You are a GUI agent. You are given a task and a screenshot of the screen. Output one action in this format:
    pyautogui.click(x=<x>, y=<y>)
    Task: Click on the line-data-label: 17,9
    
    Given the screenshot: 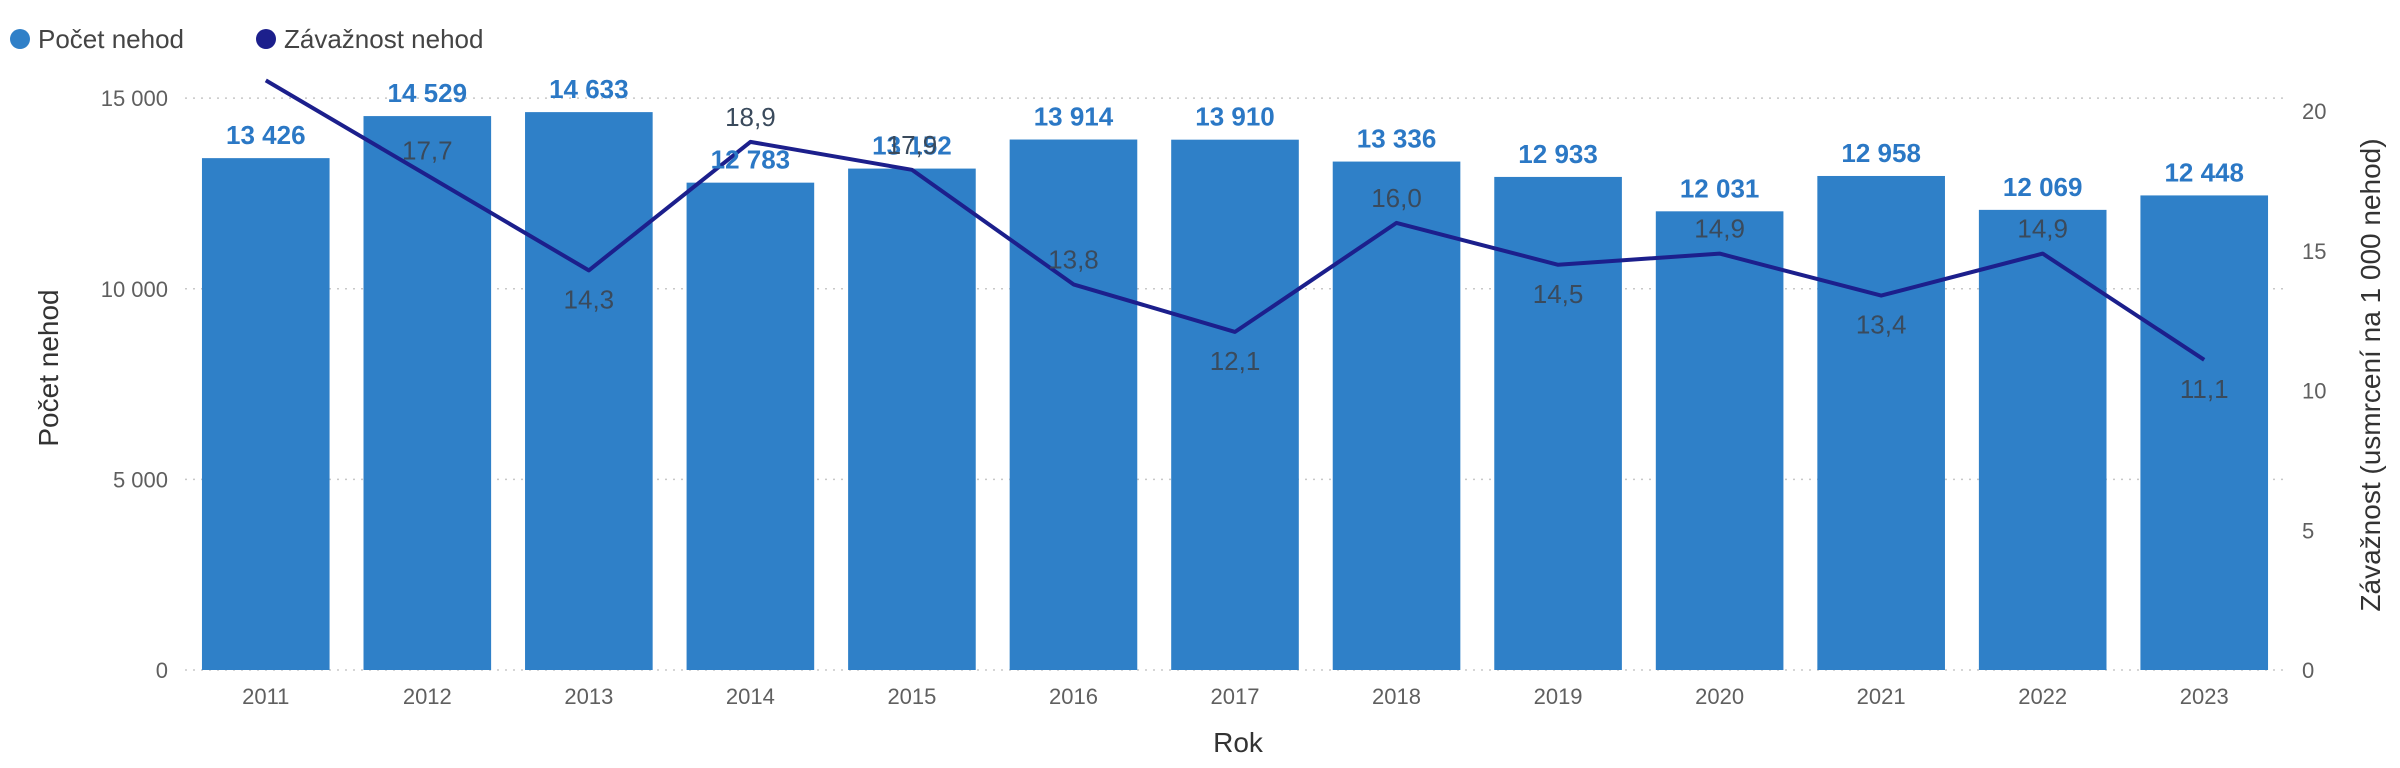 What is the action you would take?
    pyautogui.click(x=912, y=145)
    